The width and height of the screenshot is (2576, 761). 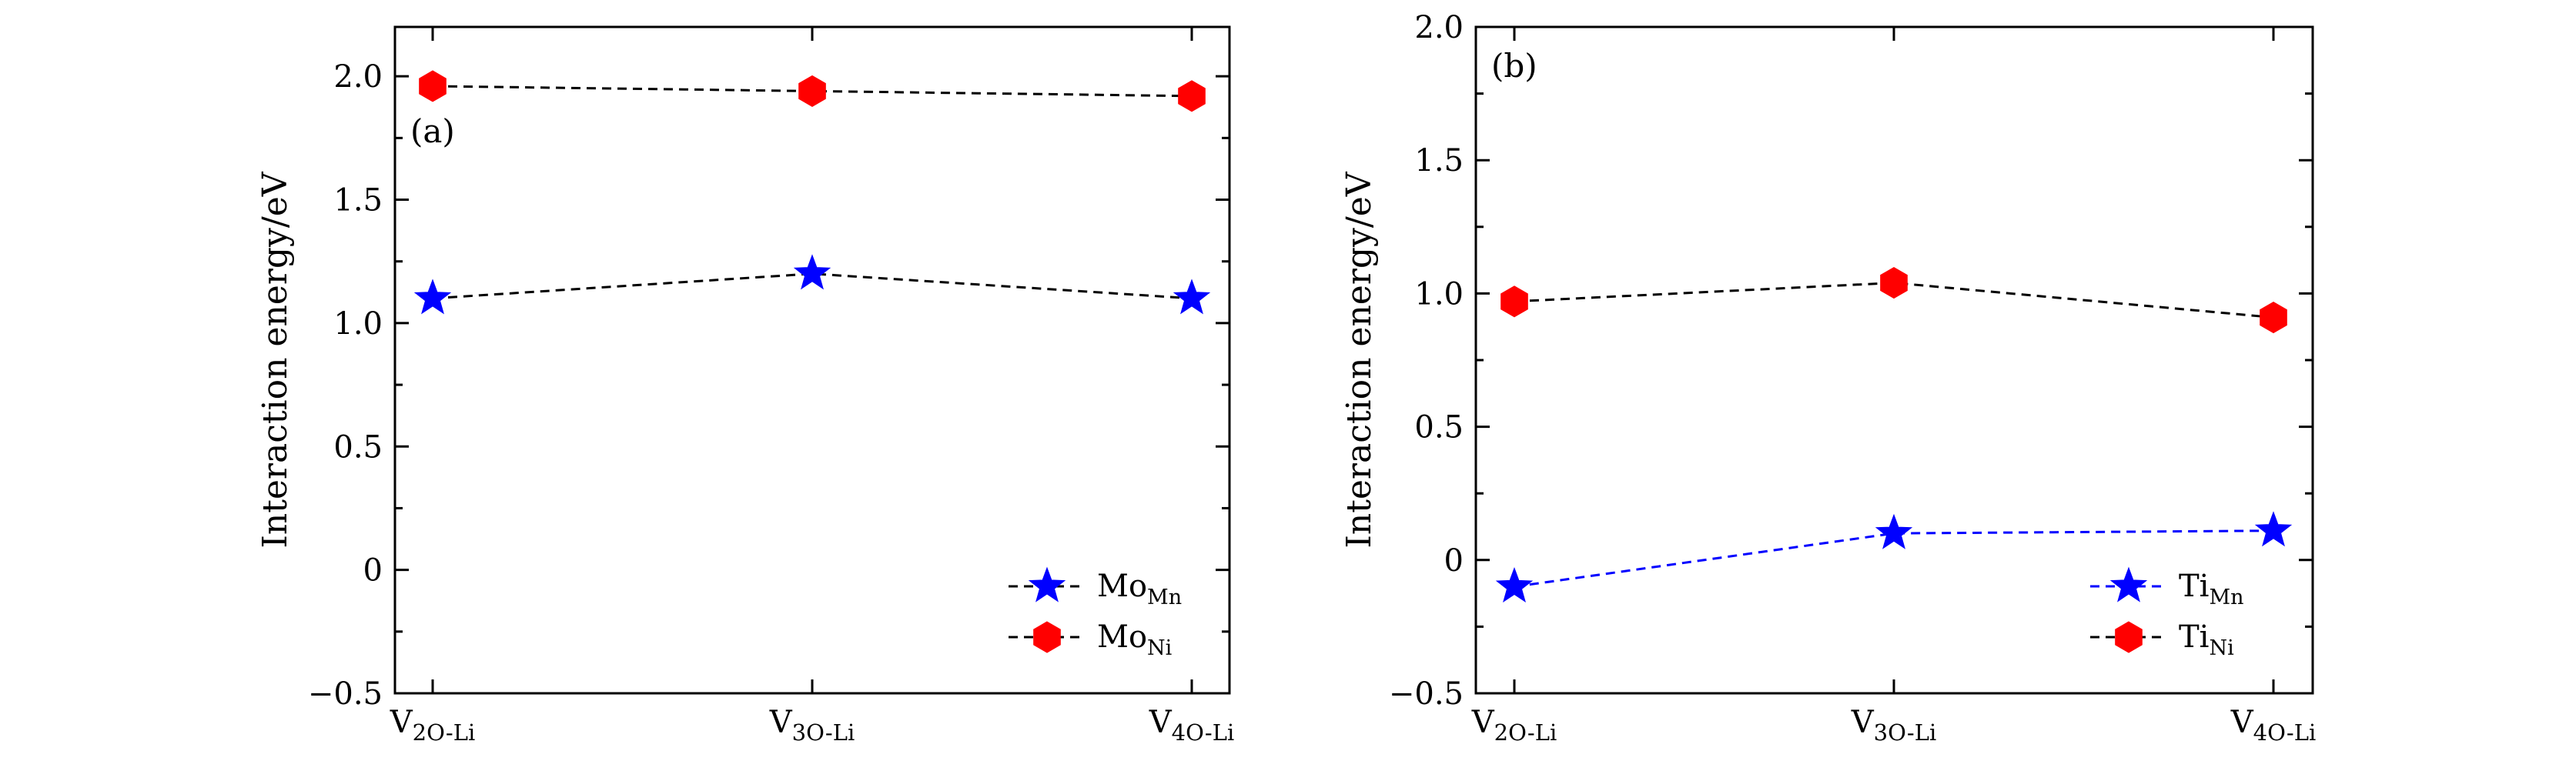 What do you see at coordinates (1514, 66) in the screenshot?
I see `panel-label: (b)` at bounding box center [1514, 66].